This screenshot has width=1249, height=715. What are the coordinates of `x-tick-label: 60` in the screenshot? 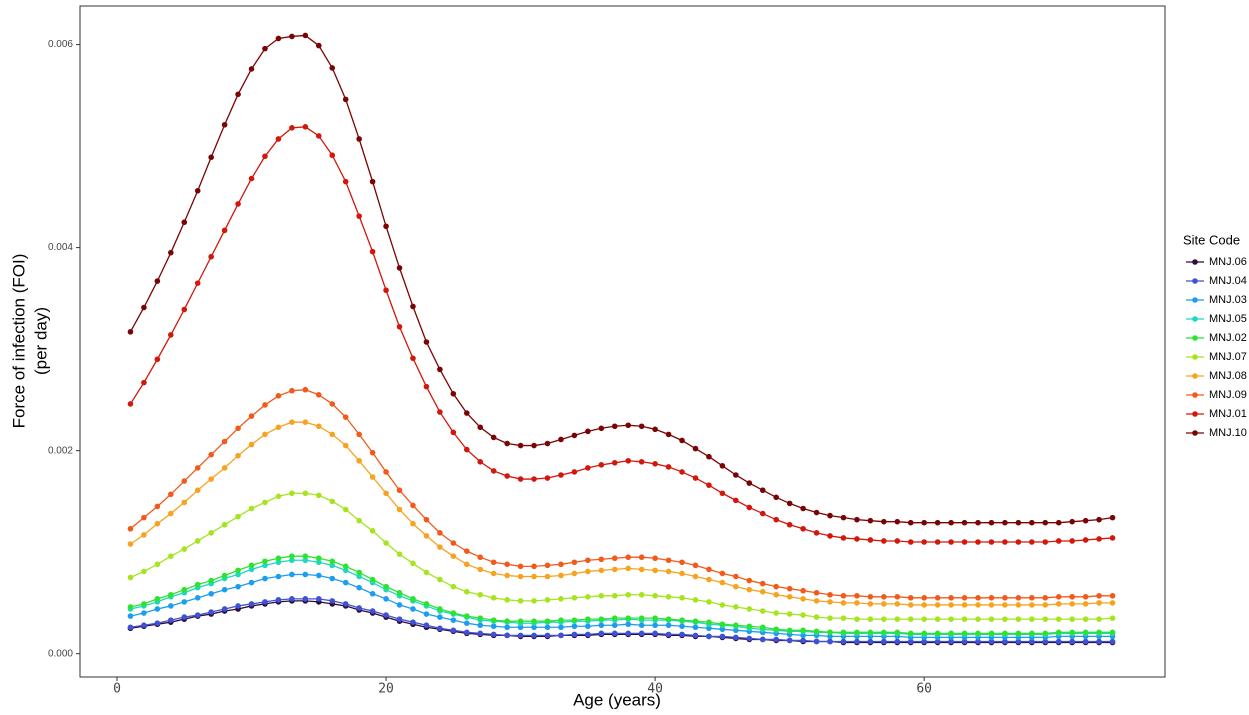 It's located at (924, 689).